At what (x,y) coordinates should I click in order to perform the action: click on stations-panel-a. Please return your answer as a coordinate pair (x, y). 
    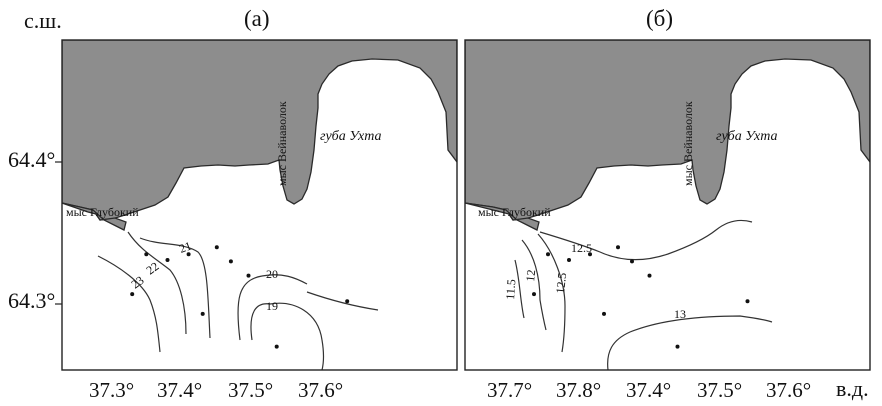
    Looking at the image, I should click on (268, 312).